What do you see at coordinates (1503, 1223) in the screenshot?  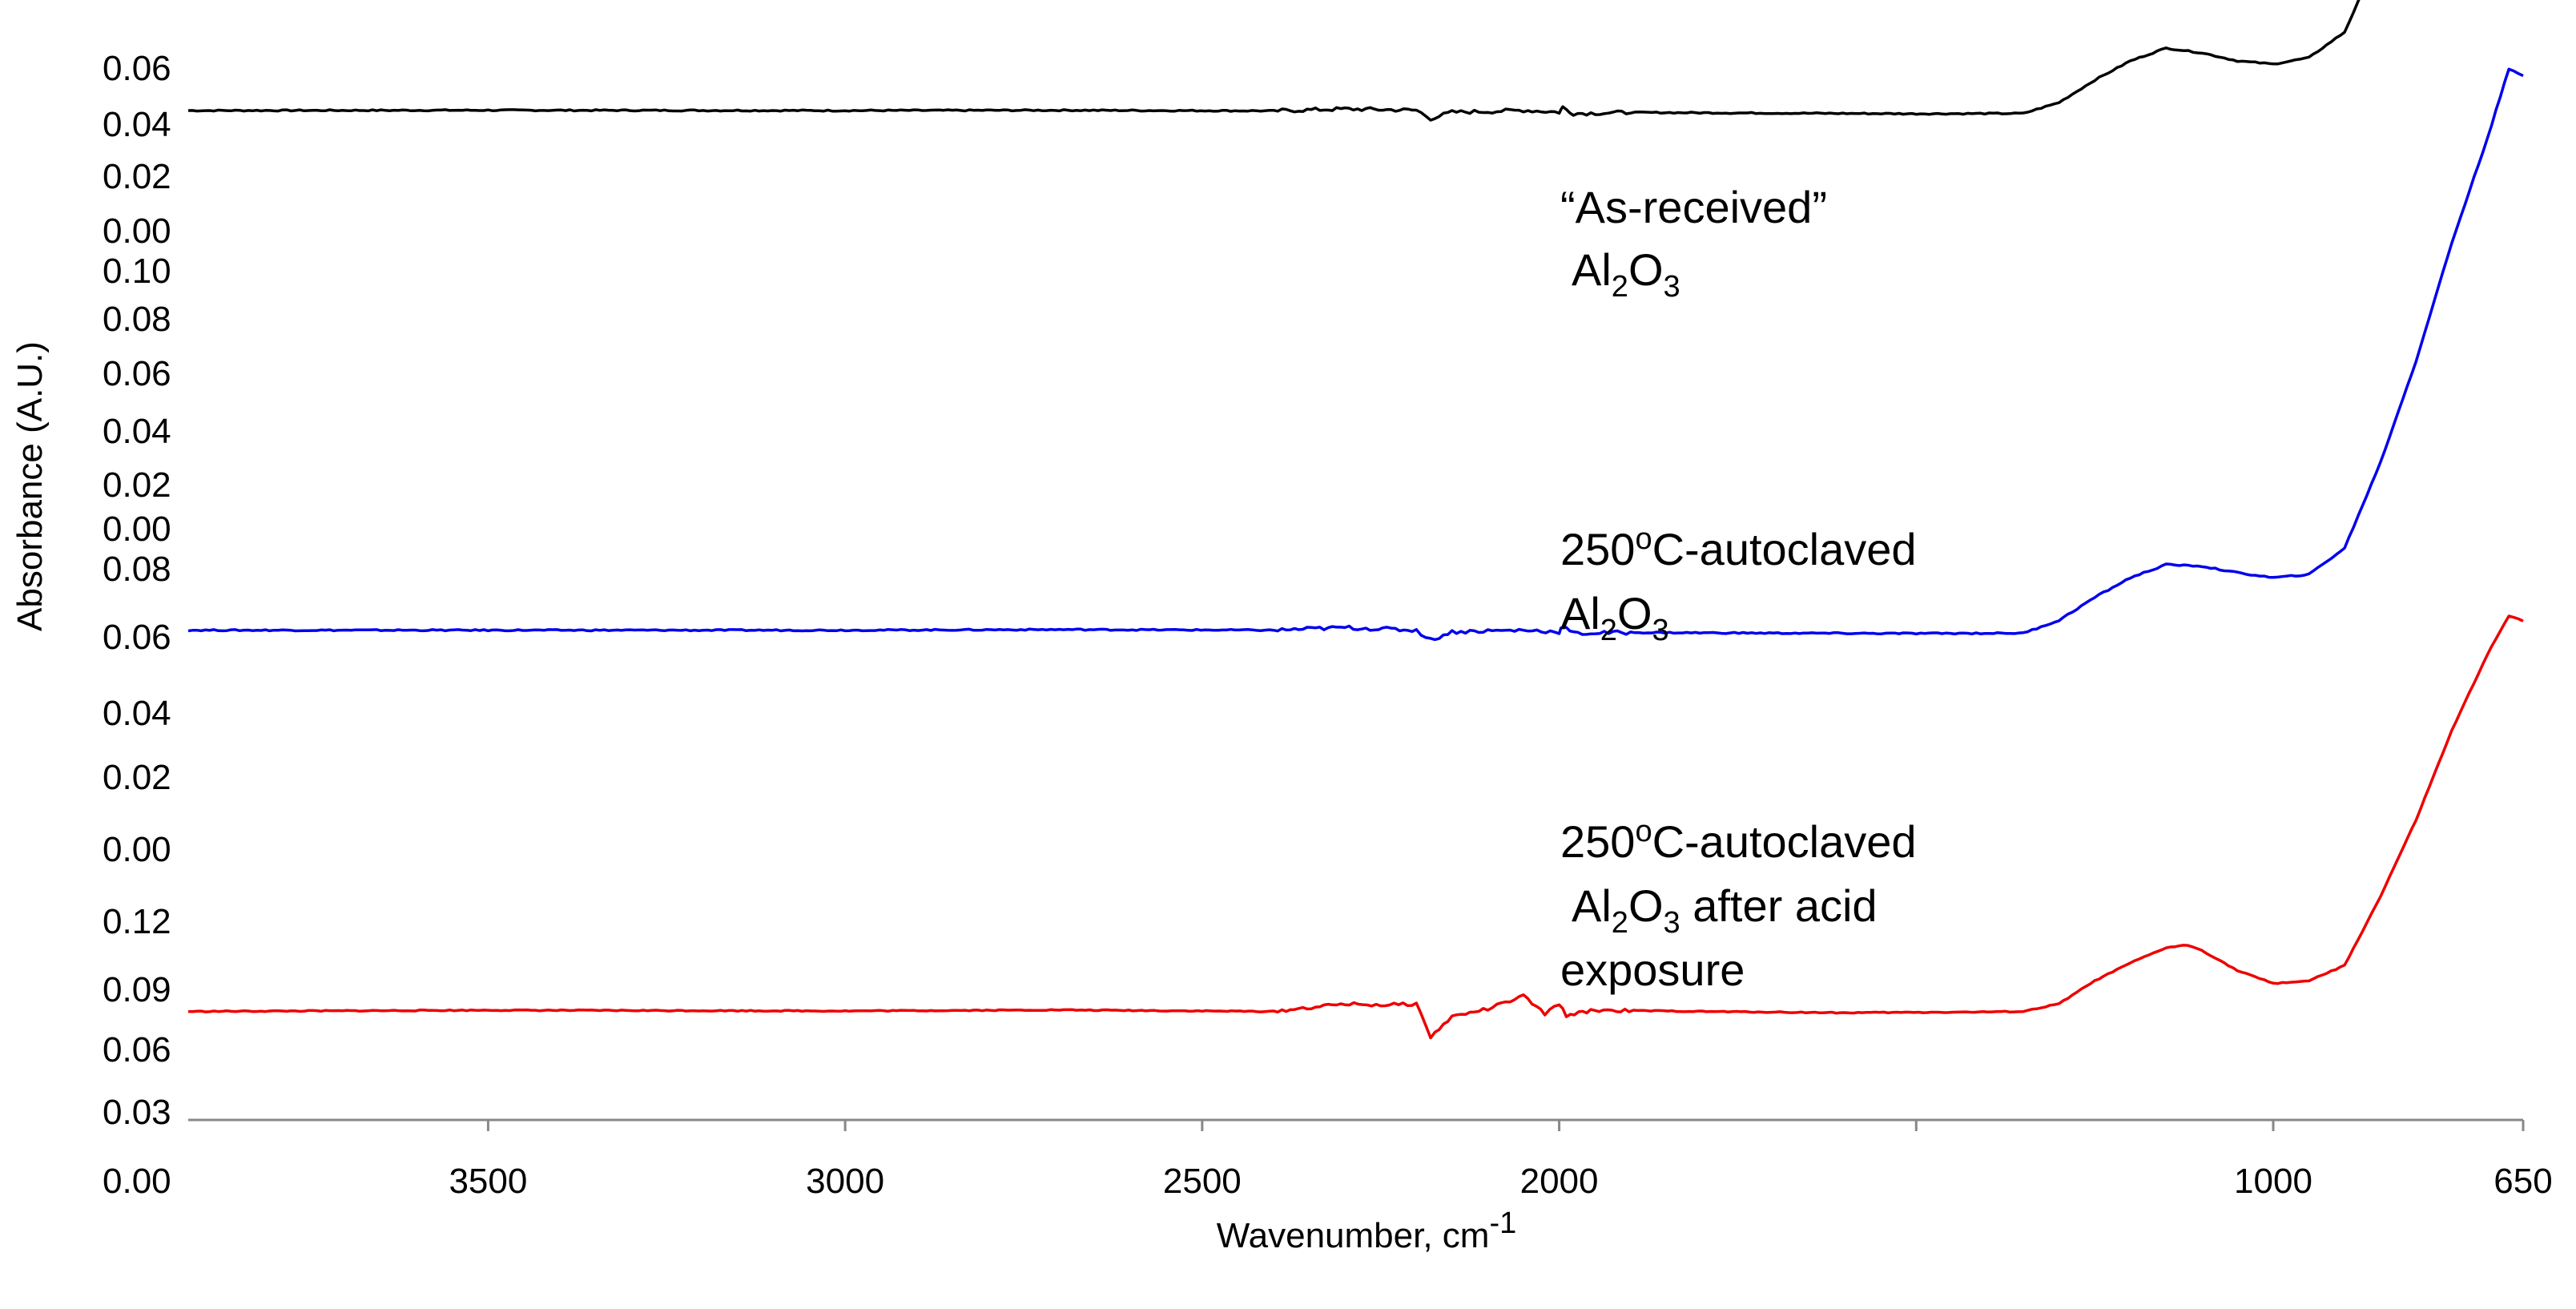 I see `x-title-sup: -1` at bounding box center [1503, 1223].